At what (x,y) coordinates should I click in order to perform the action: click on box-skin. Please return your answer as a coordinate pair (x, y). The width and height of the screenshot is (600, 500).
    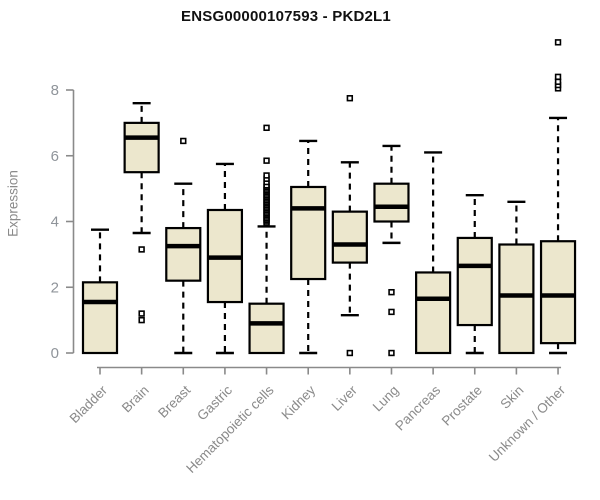
    Looking at the image, I should click on (516, 277).